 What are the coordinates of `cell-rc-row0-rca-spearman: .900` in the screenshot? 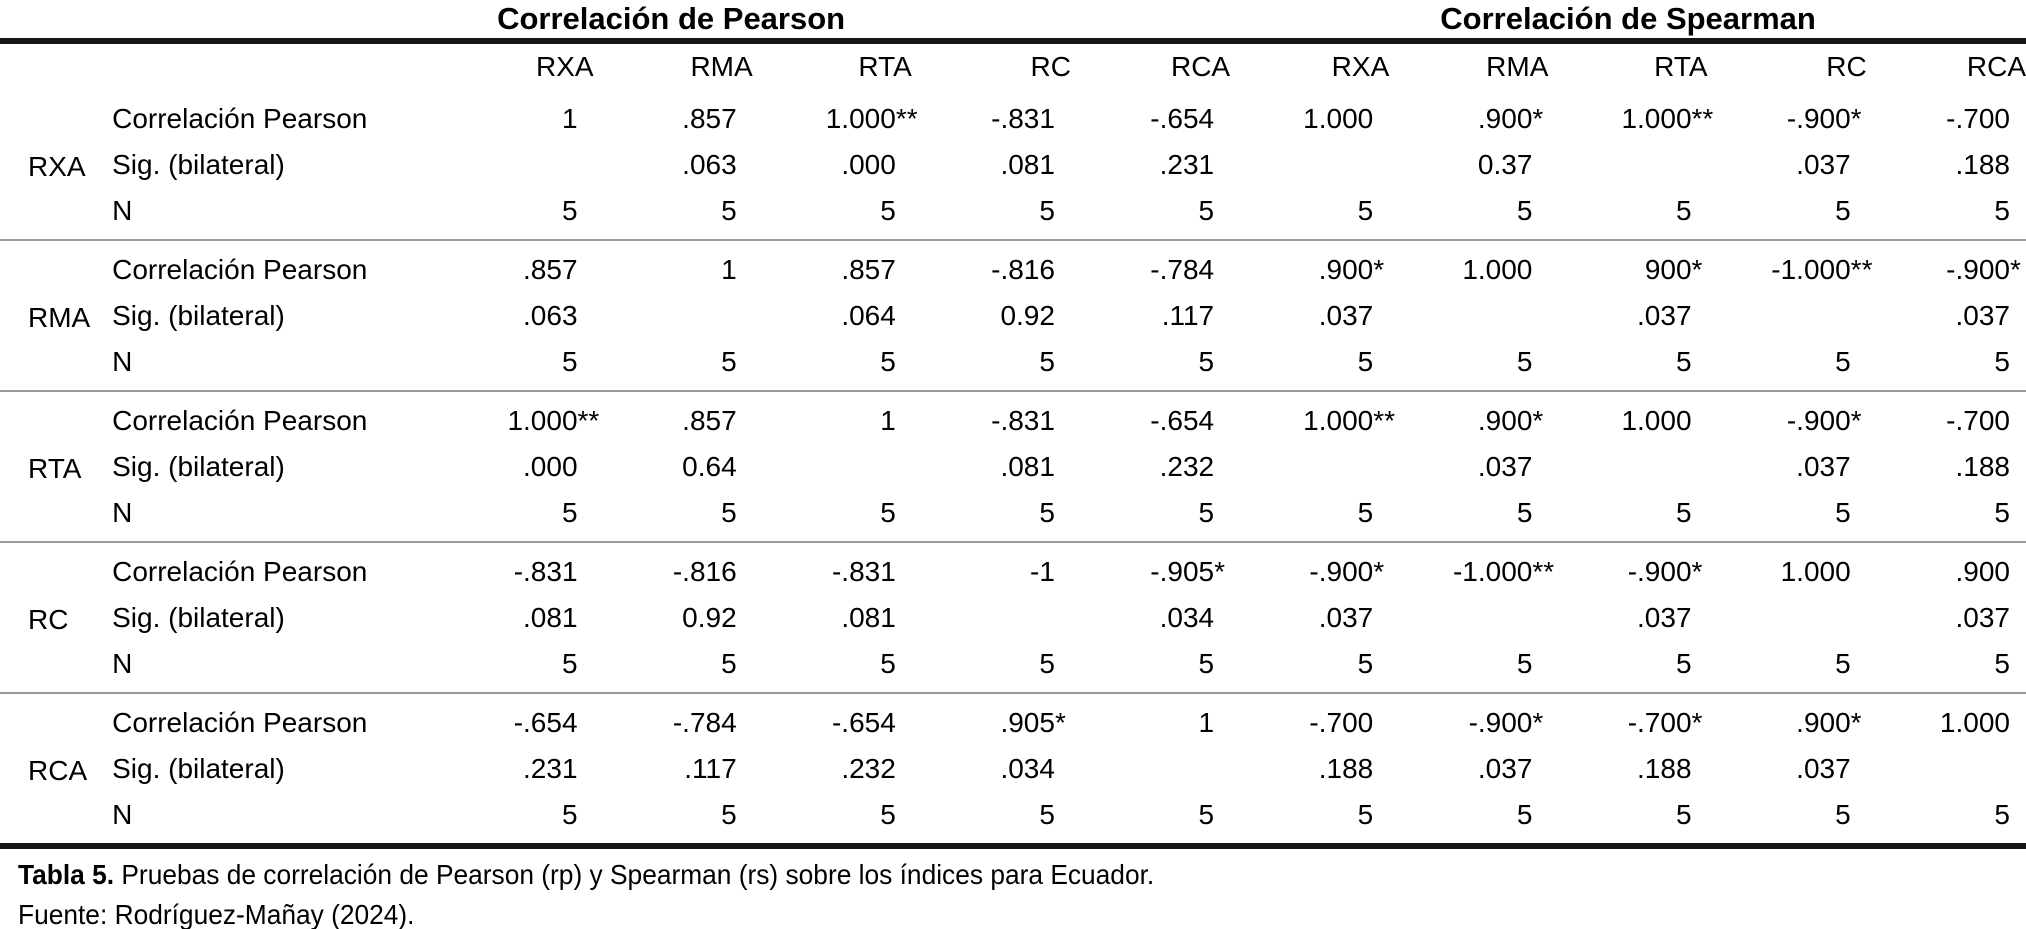 It's located at (1946, 568).